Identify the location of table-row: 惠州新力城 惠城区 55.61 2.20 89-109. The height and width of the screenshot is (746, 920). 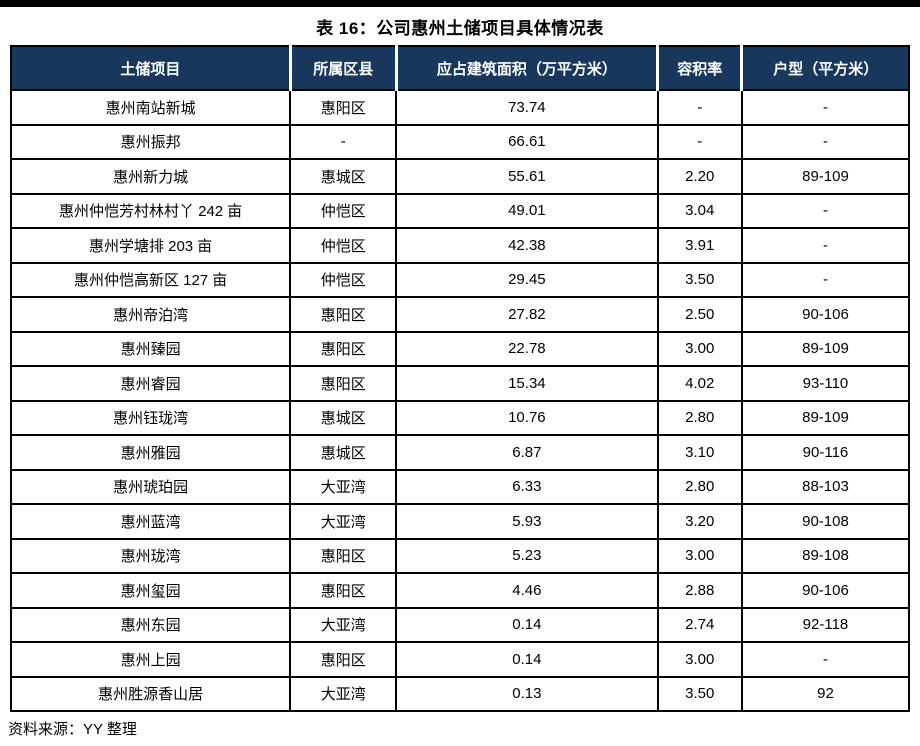
(460, 176).